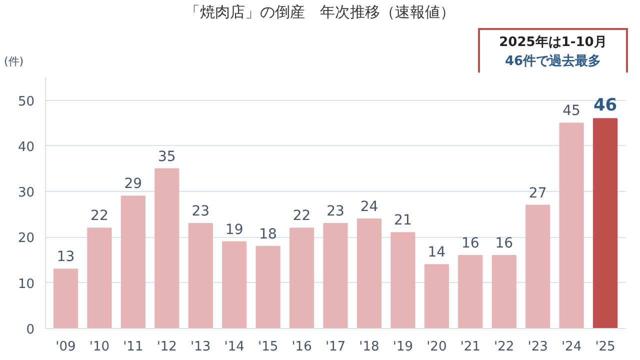  Describe the element at coordinates (268, 347) in the screenshot. I see `x-tick-label: '15` at that location.